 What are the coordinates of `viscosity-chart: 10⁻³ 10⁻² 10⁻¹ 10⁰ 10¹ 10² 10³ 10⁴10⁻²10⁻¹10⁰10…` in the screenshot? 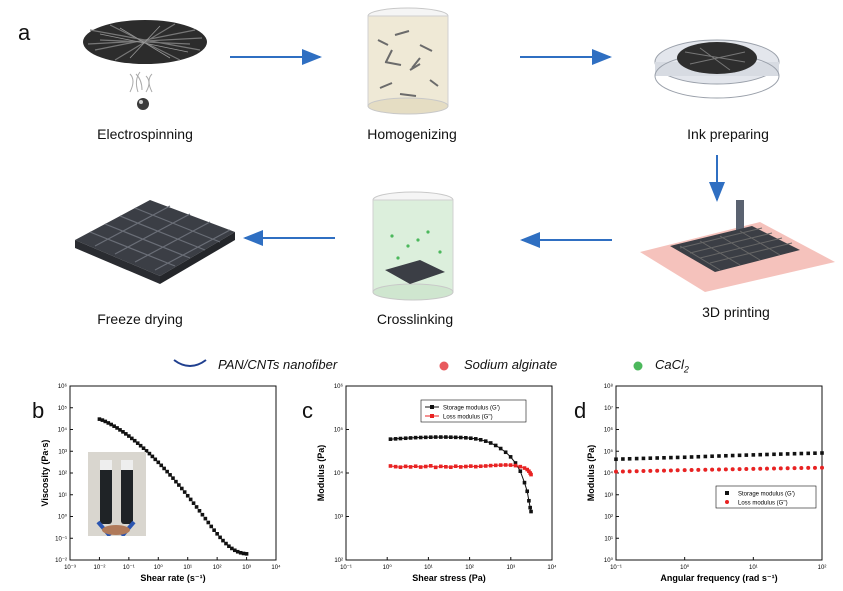 It's located at (160, 483).